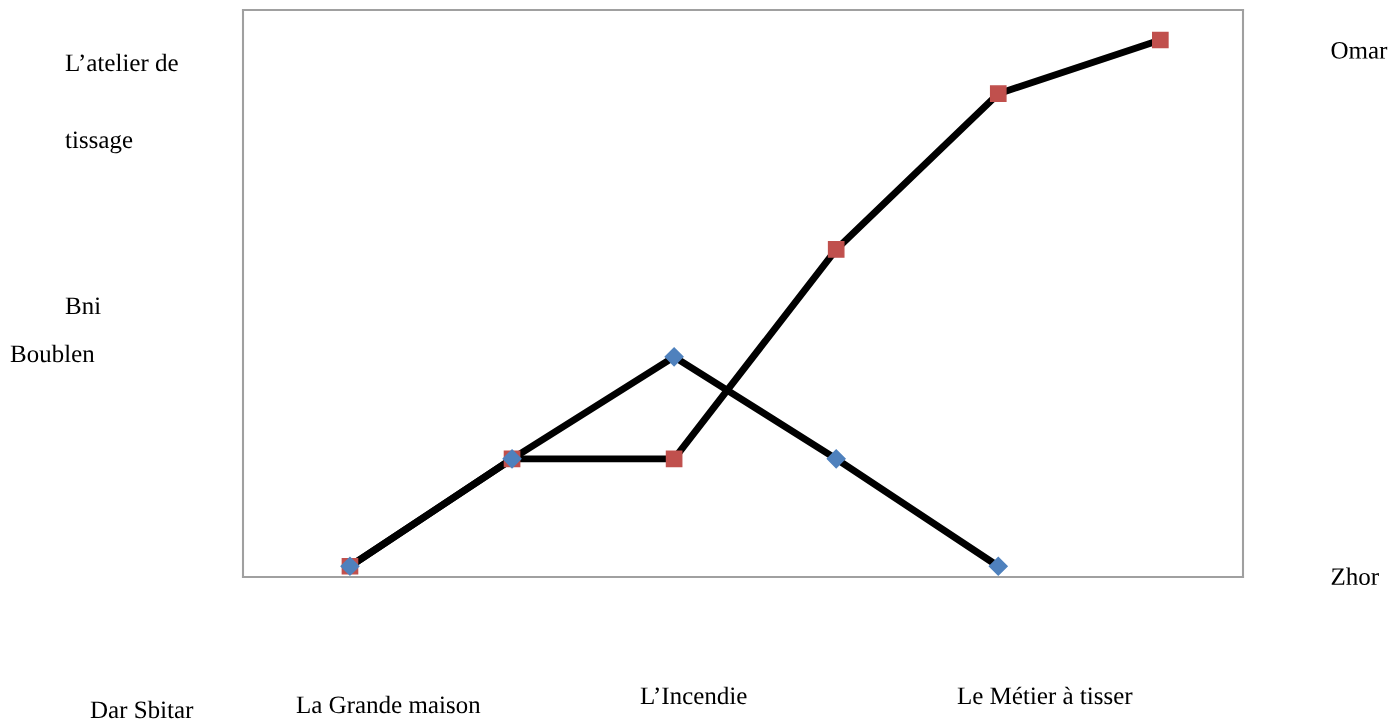  I want to click on text: L’atelier de tissage, so click(121, 103).